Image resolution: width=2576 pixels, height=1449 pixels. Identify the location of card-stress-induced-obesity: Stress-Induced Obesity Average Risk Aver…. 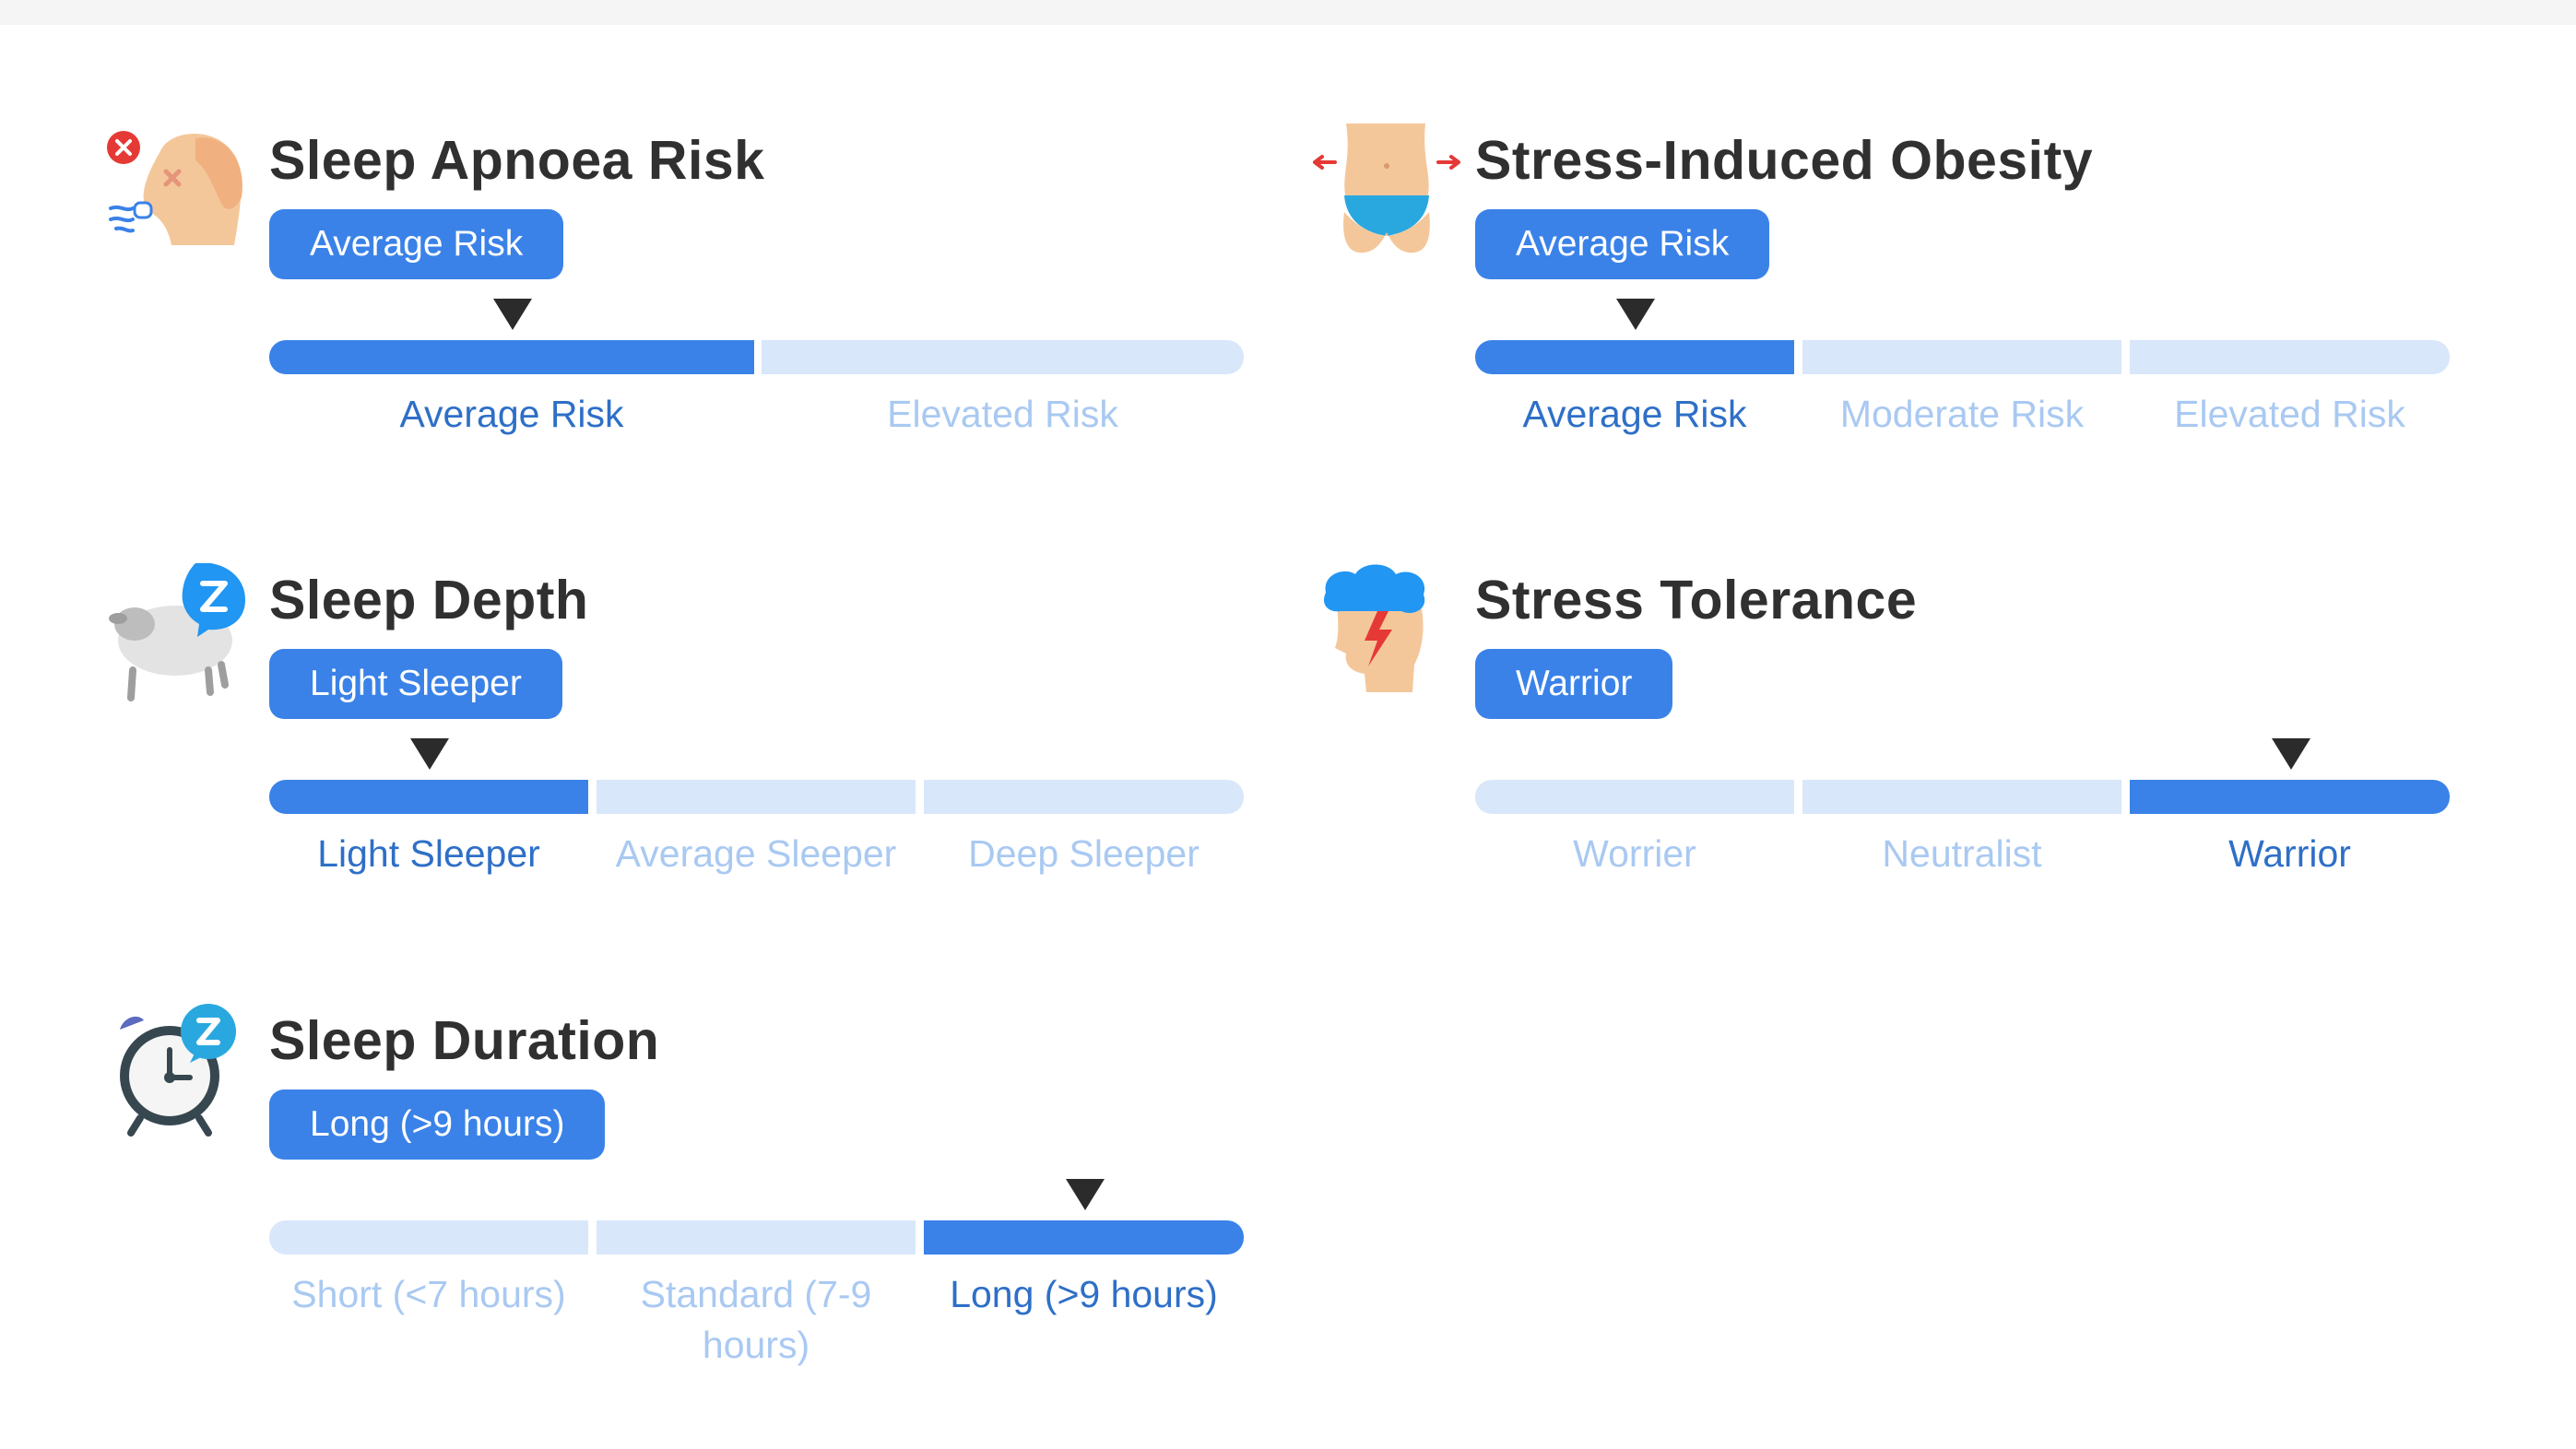
(1881, 317).